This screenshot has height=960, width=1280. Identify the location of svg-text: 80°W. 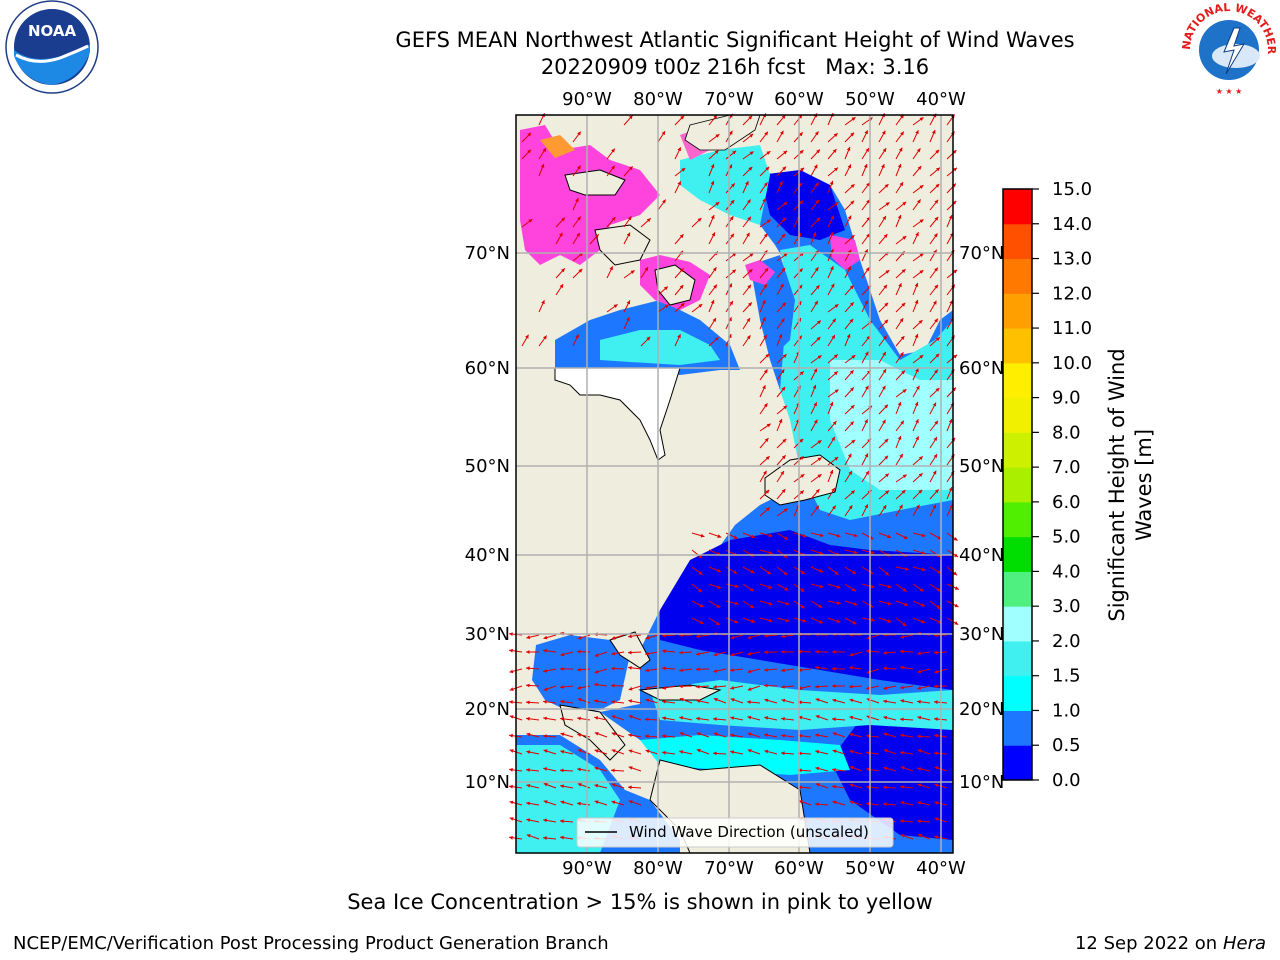
(658, 868).